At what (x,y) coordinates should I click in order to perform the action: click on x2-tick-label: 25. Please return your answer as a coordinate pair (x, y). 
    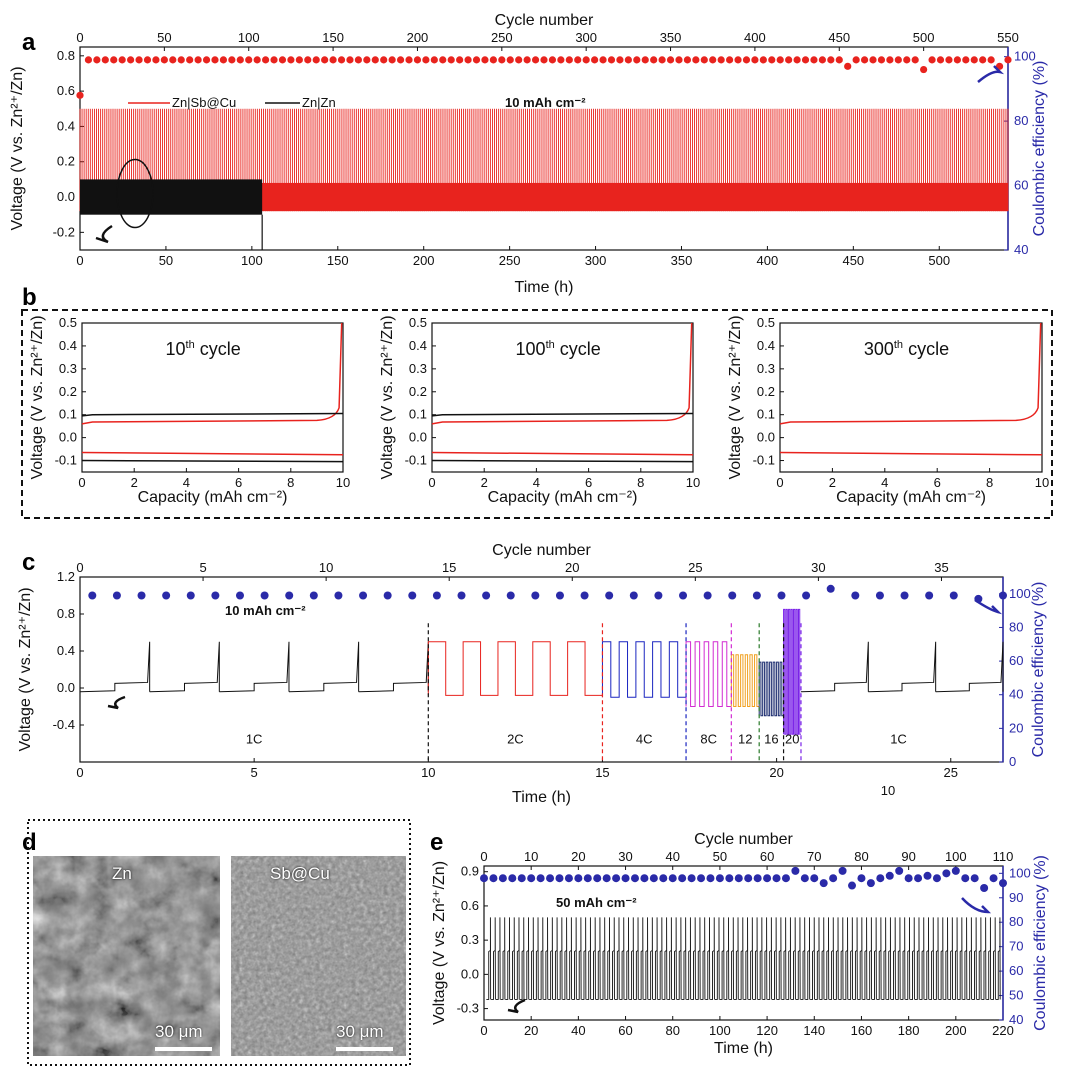
    Looking at the image, I should click on (695, 567).